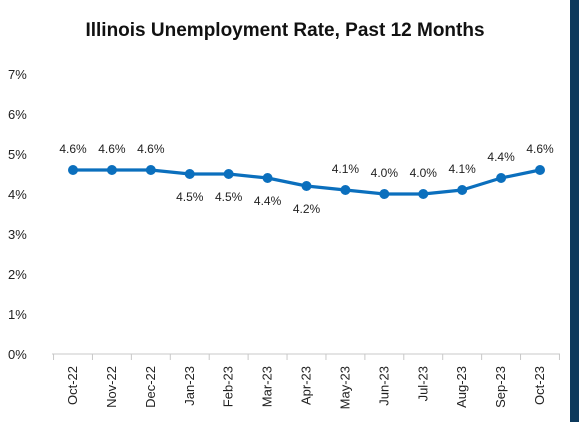  I want to click on x-tick-label: Jan-23, so click(189, 386).